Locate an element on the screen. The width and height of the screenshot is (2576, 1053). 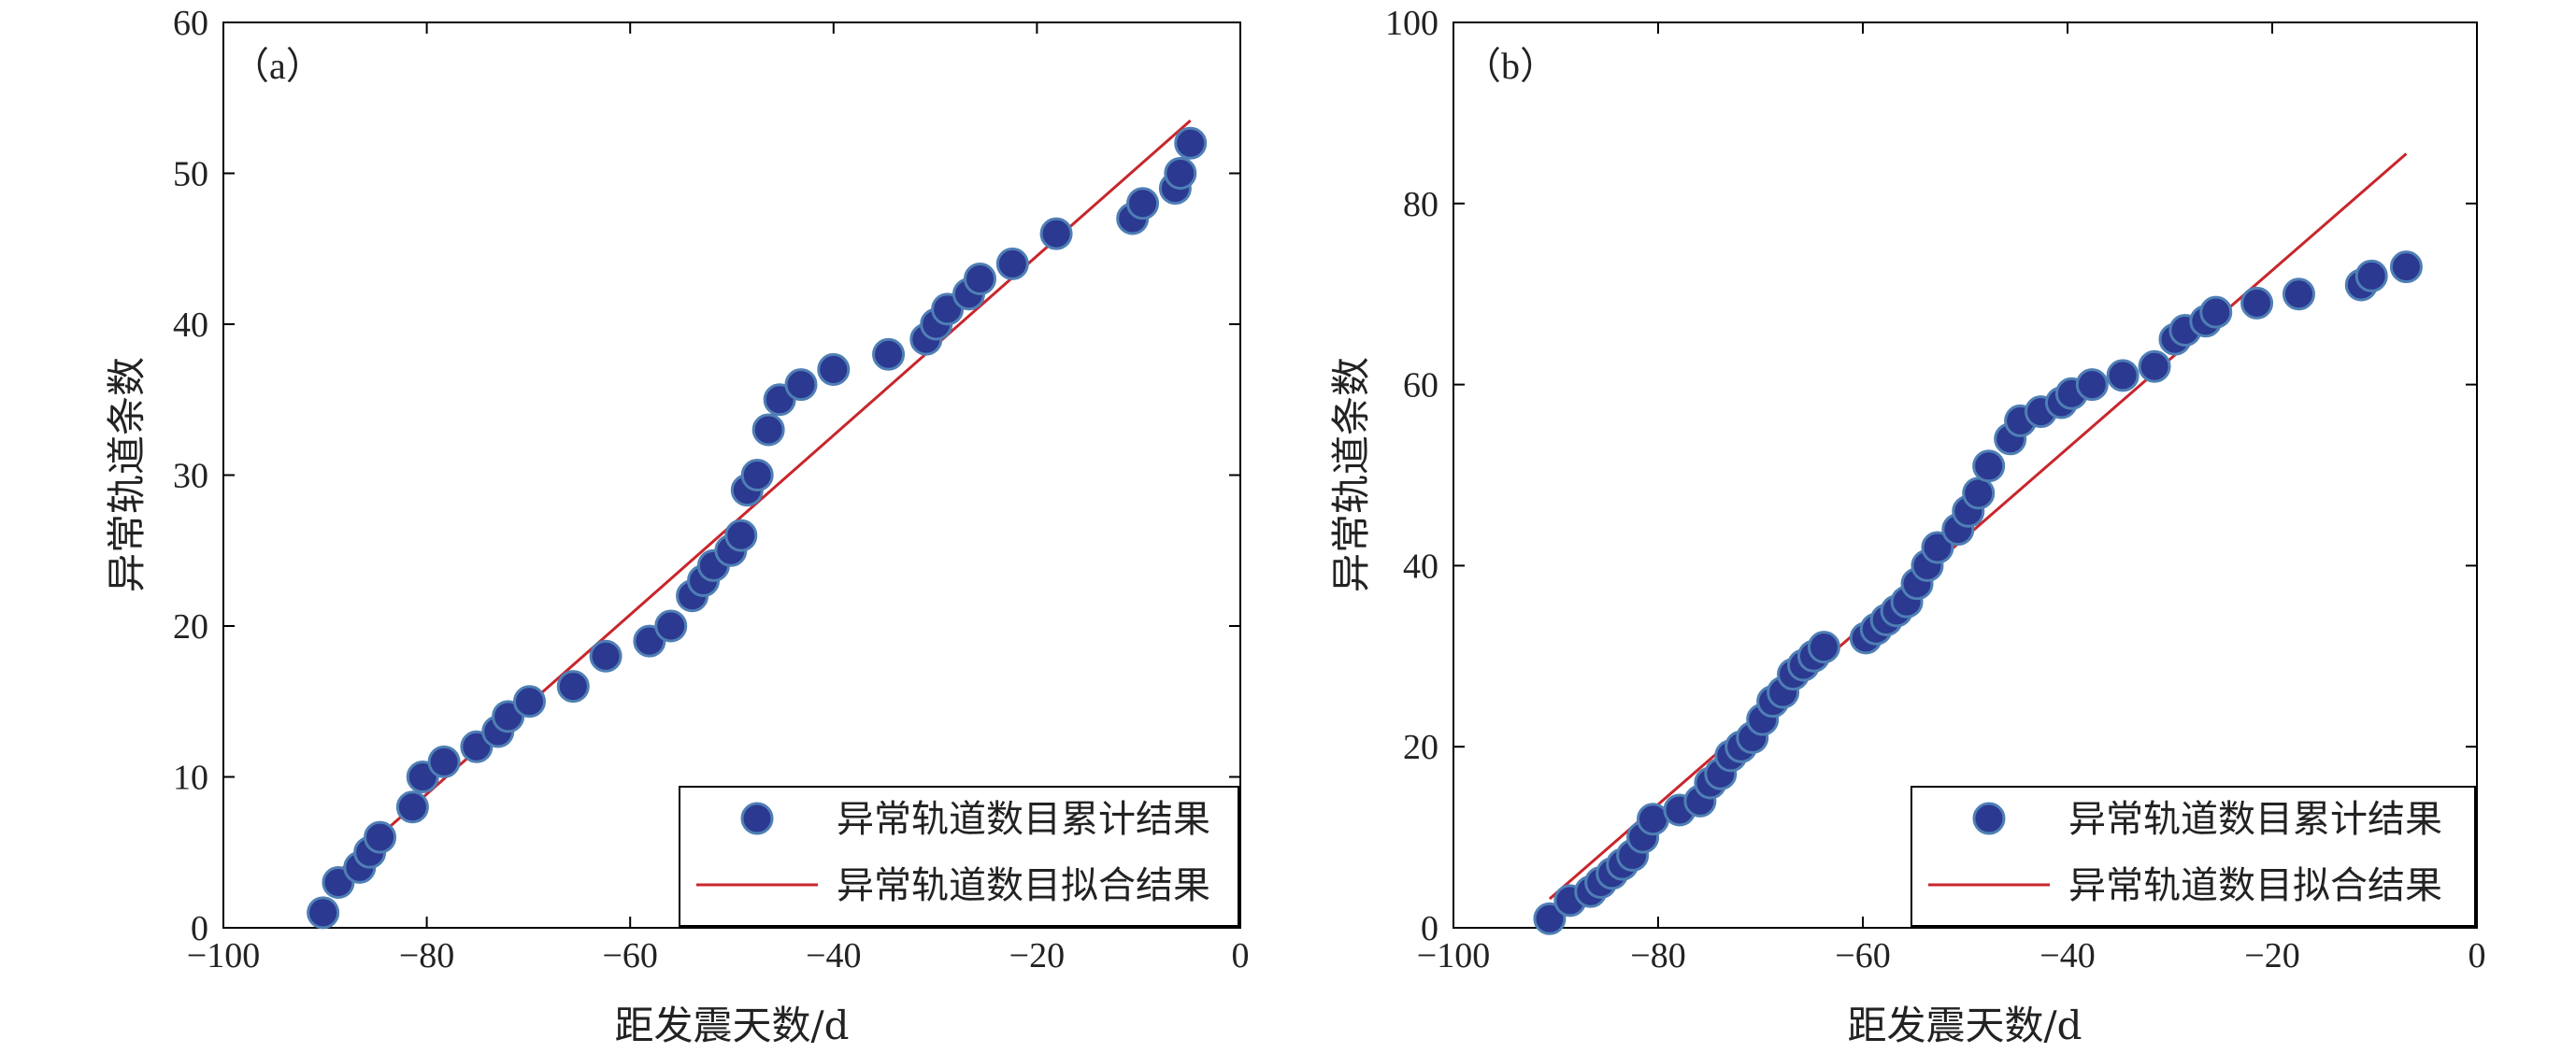
panel-label: （b） is located at coordinates (1510, 66).